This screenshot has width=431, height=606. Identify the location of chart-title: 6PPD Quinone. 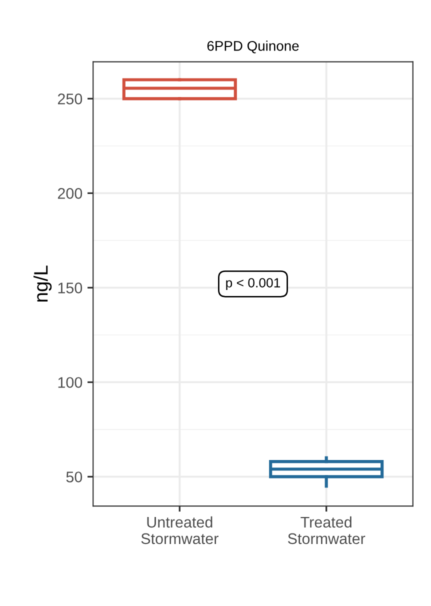
(253, 47).